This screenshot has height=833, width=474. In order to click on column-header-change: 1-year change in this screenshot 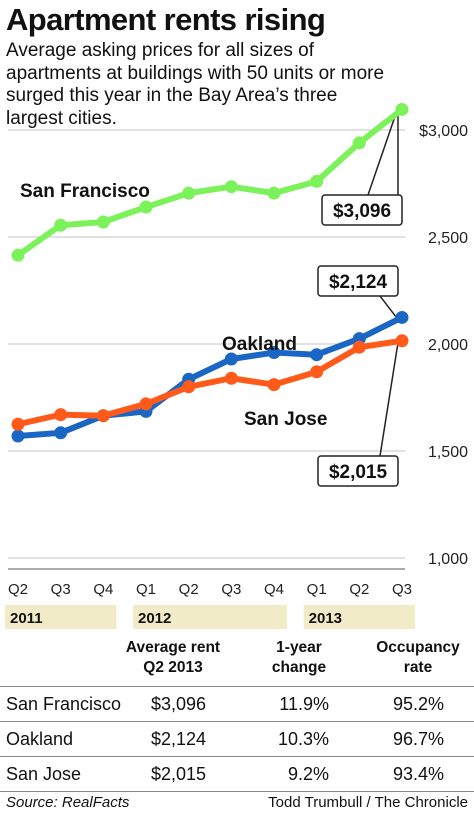, I will do `click(299, 657)`.